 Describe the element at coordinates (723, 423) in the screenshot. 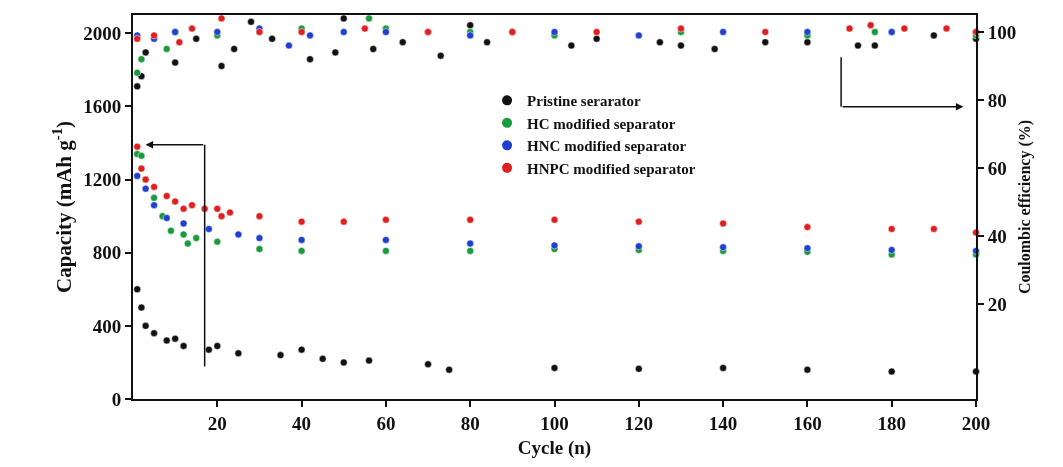

I see `x-tick-label: 140` at that location.